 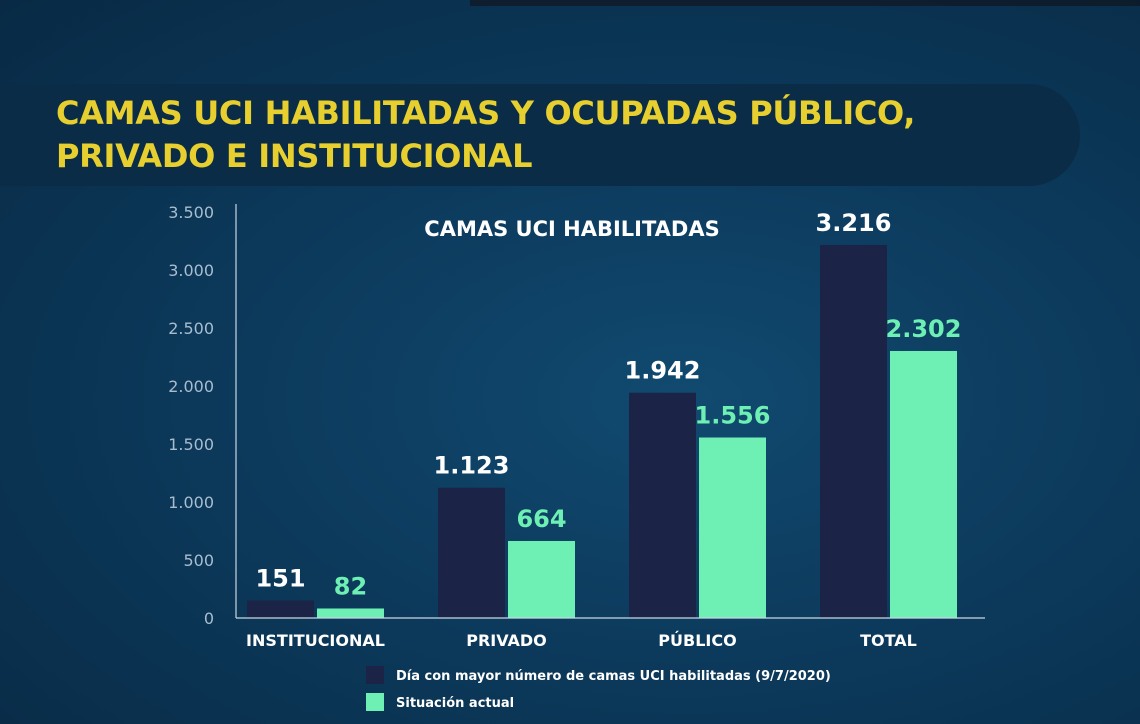 What do you see at coordinates (350, 586) in the screenshot?
I see `data-label: 82` at bounding box center [350, 586].